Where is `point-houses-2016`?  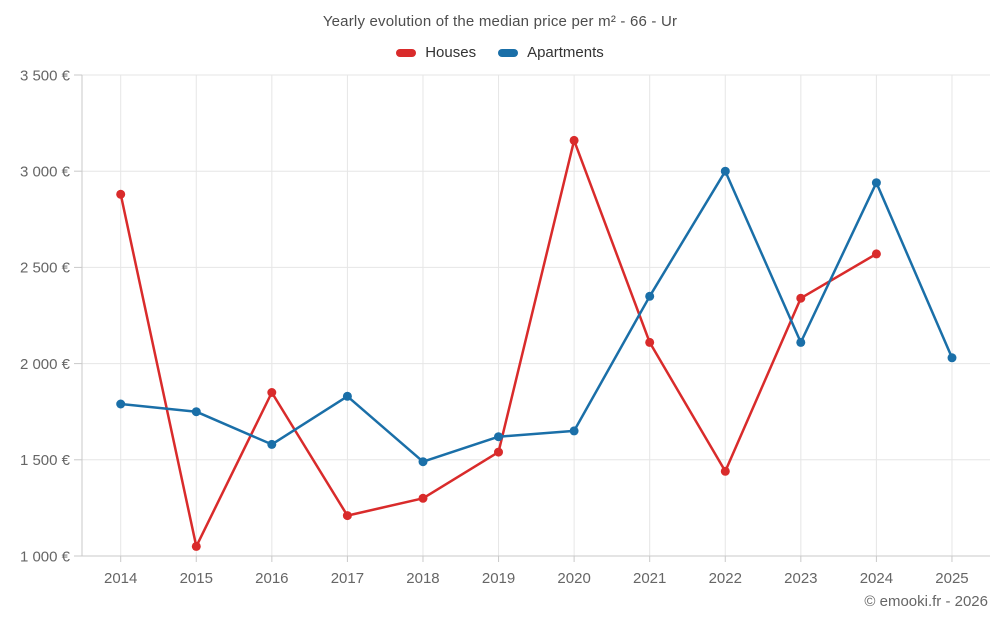
point-houses-2016 is located at coordinates (272, 392).